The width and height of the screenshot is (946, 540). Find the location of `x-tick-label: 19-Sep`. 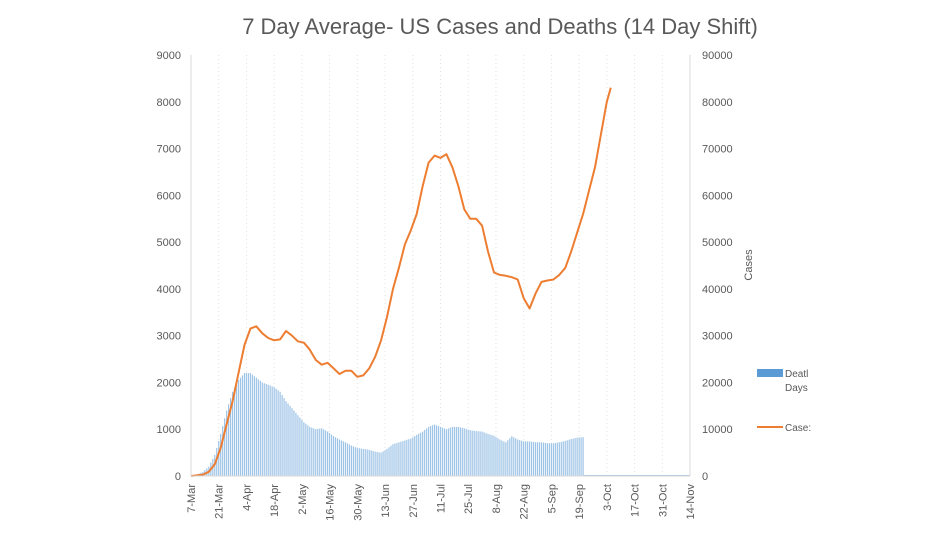

x-tick-label: 19-Sep is located at coordinates (580, 501).